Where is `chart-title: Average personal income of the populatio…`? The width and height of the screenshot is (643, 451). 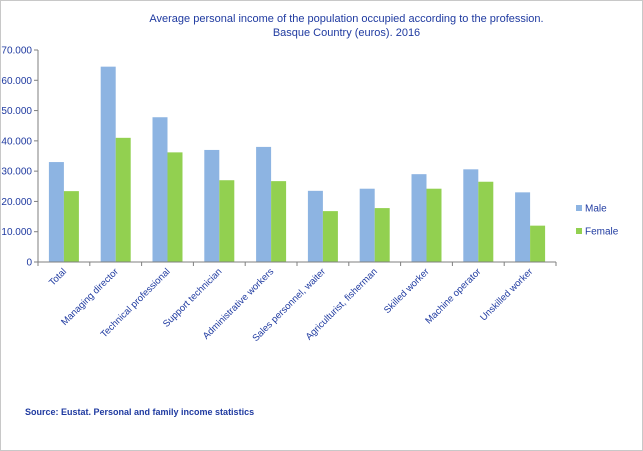 chart-title: Average personal income of the populatio… is located at coordinates (346, 19).